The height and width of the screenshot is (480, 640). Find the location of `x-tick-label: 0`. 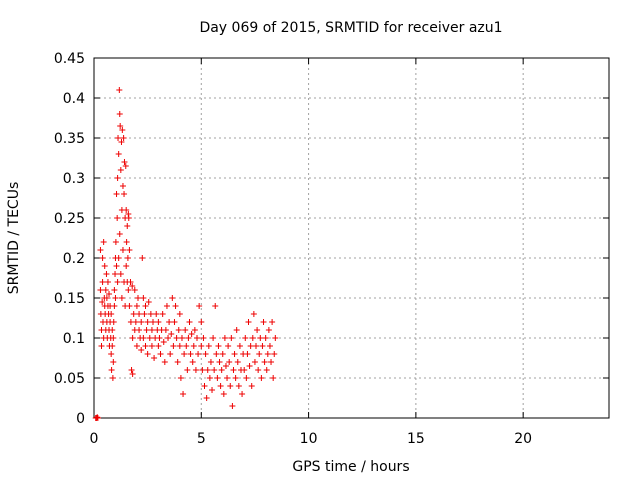

x-tick-label: 0 is located at coordinates (94, 439).